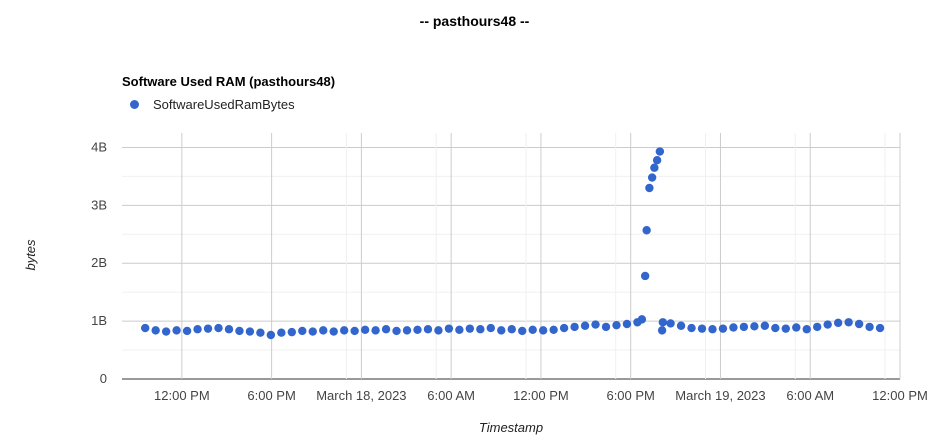  What do you see at coordinates (103, 378) in the screenshot?
I see `y-tick-label: 0` at bounding box center [103, 378].